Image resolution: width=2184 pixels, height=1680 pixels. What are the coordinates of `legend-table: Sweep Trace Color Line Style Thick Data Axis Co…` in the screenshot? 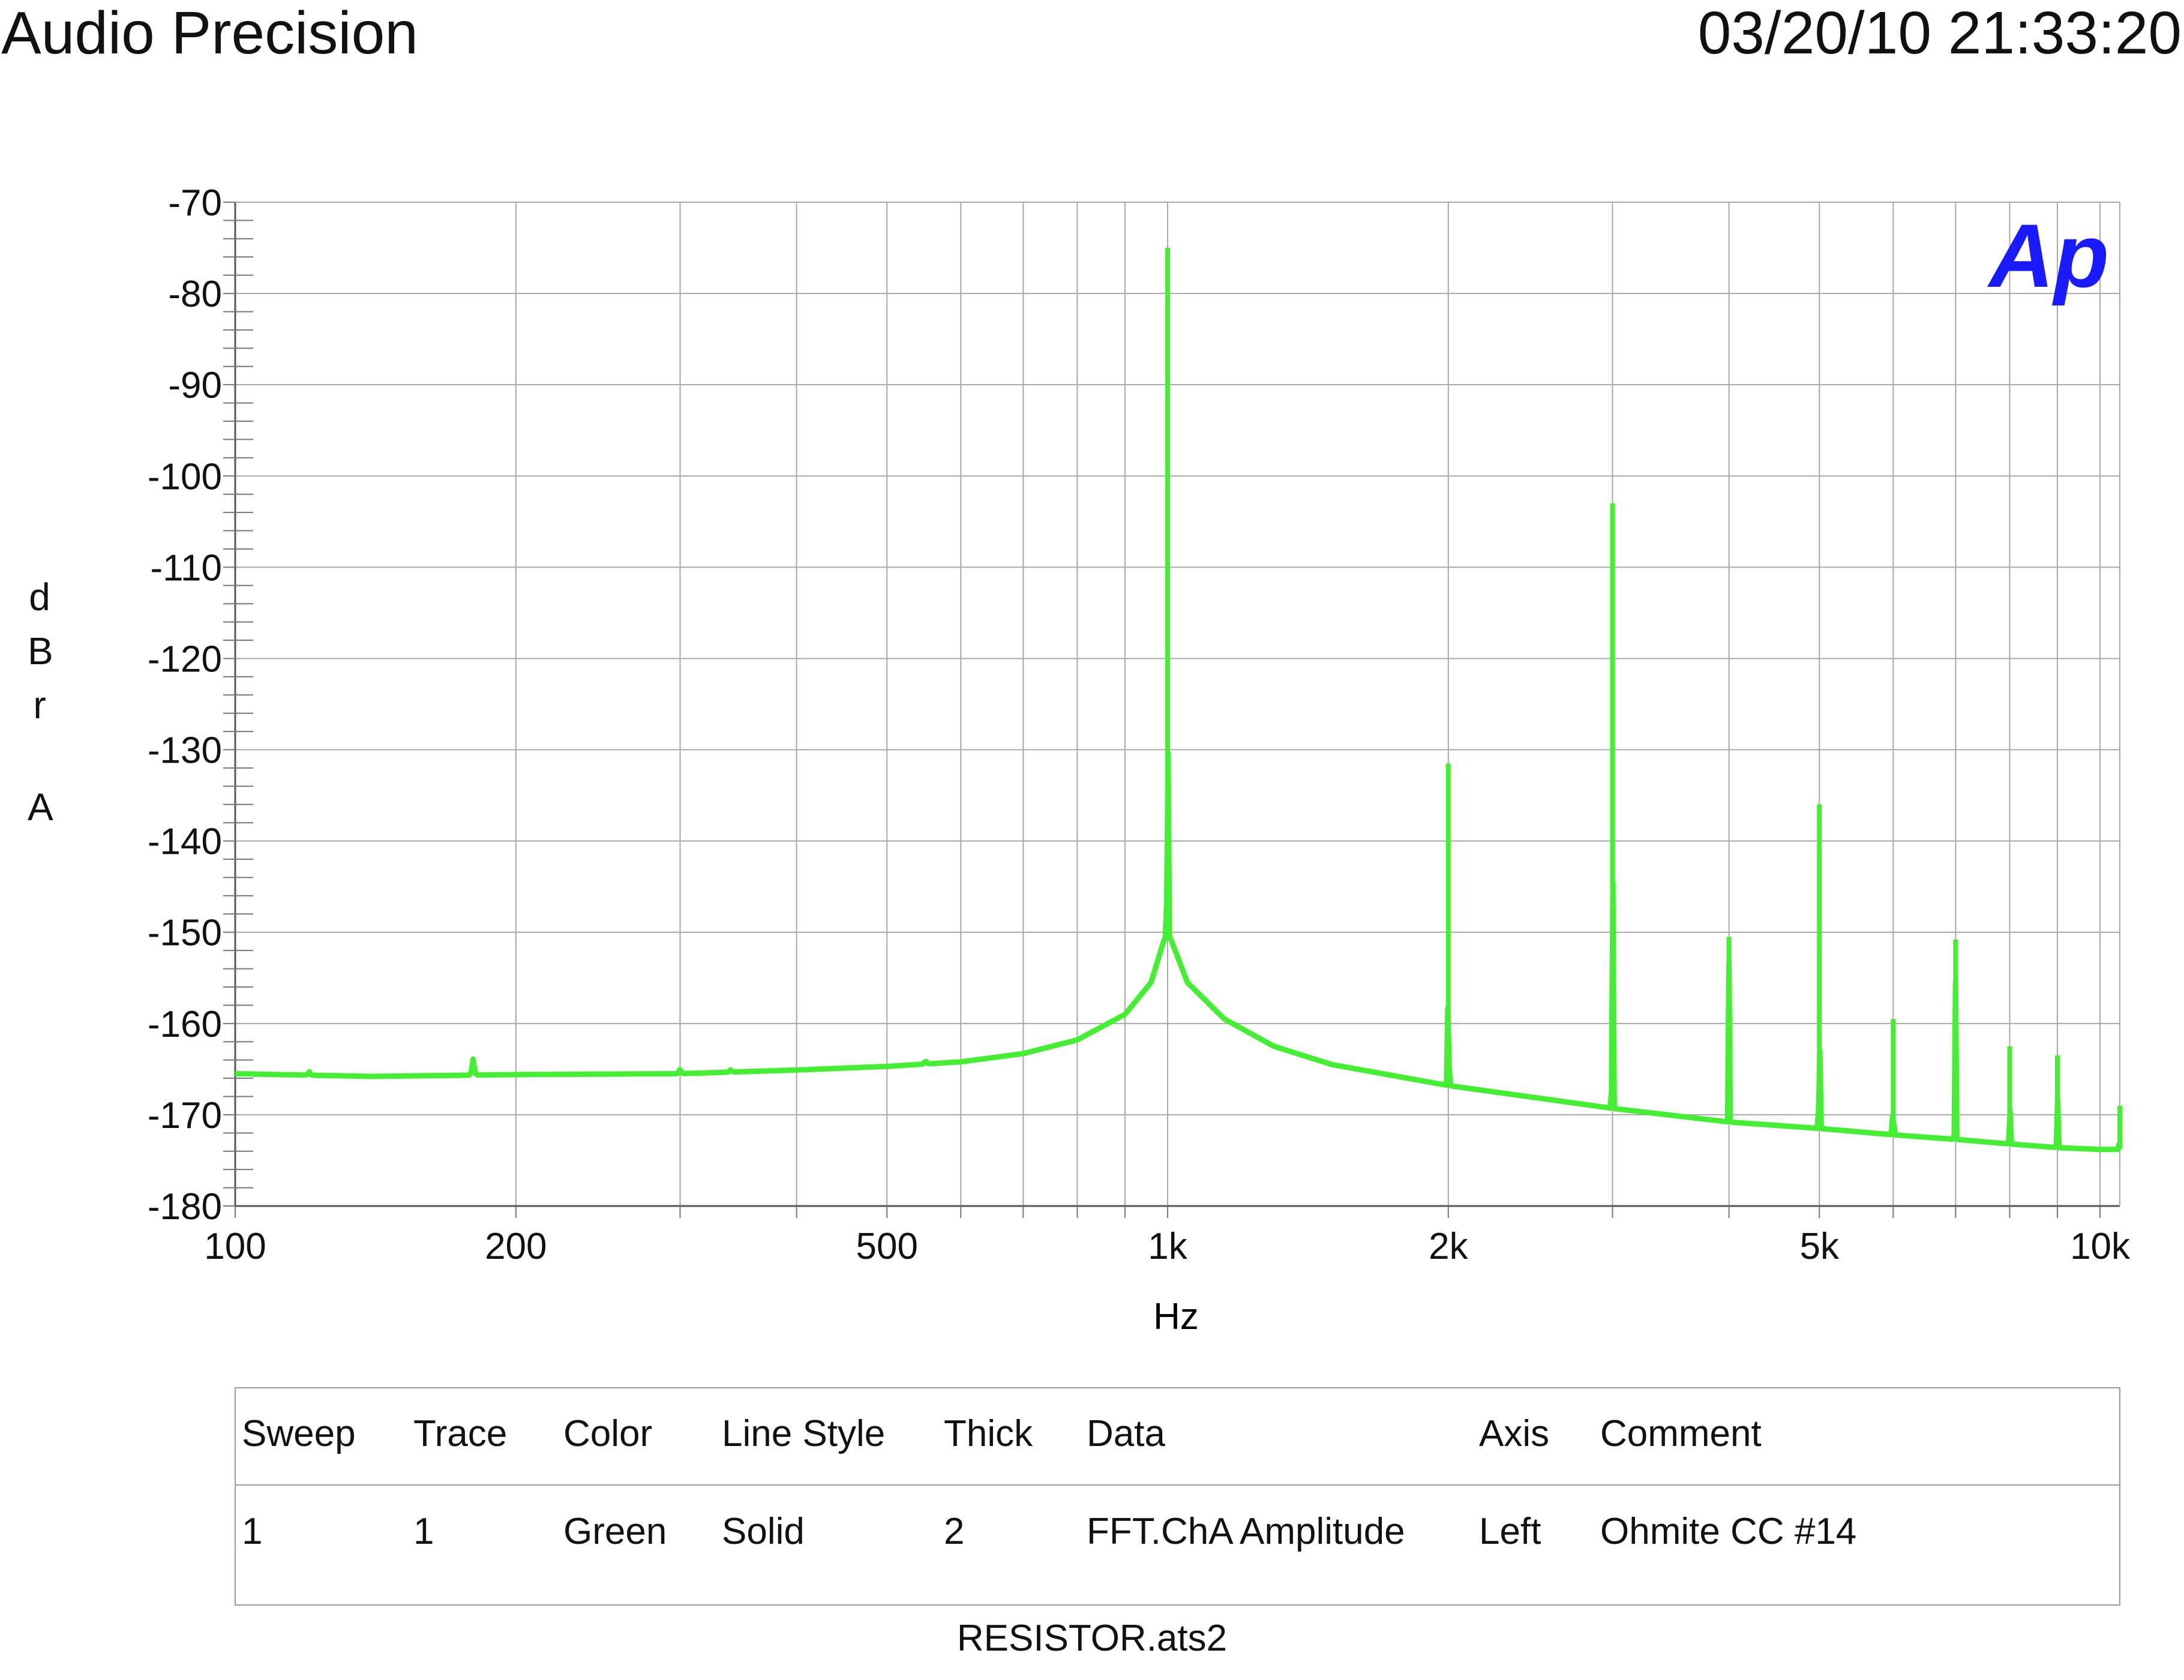 It's located at (1177, 1497).